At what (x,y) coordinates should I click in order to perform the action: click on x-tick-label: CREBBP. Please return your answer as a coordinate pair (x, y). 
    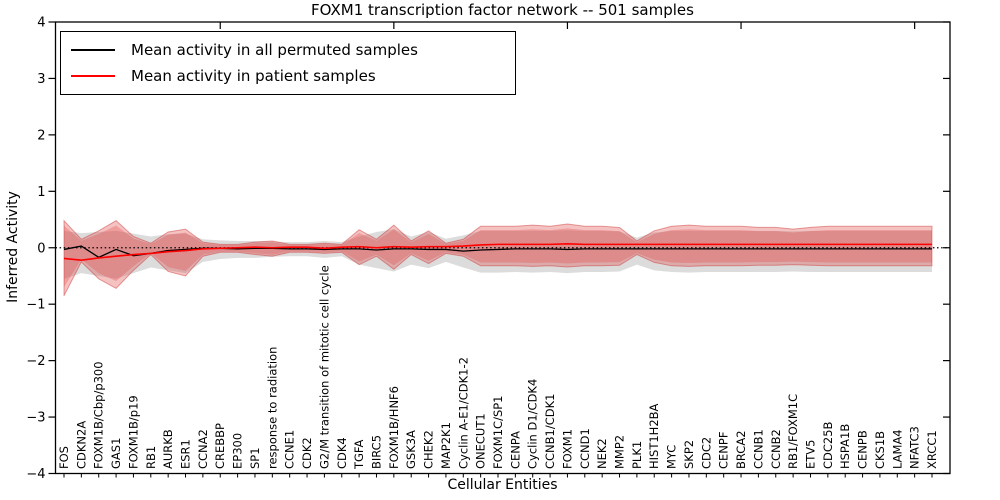
    Looking at the image, I should click on (220, 446).